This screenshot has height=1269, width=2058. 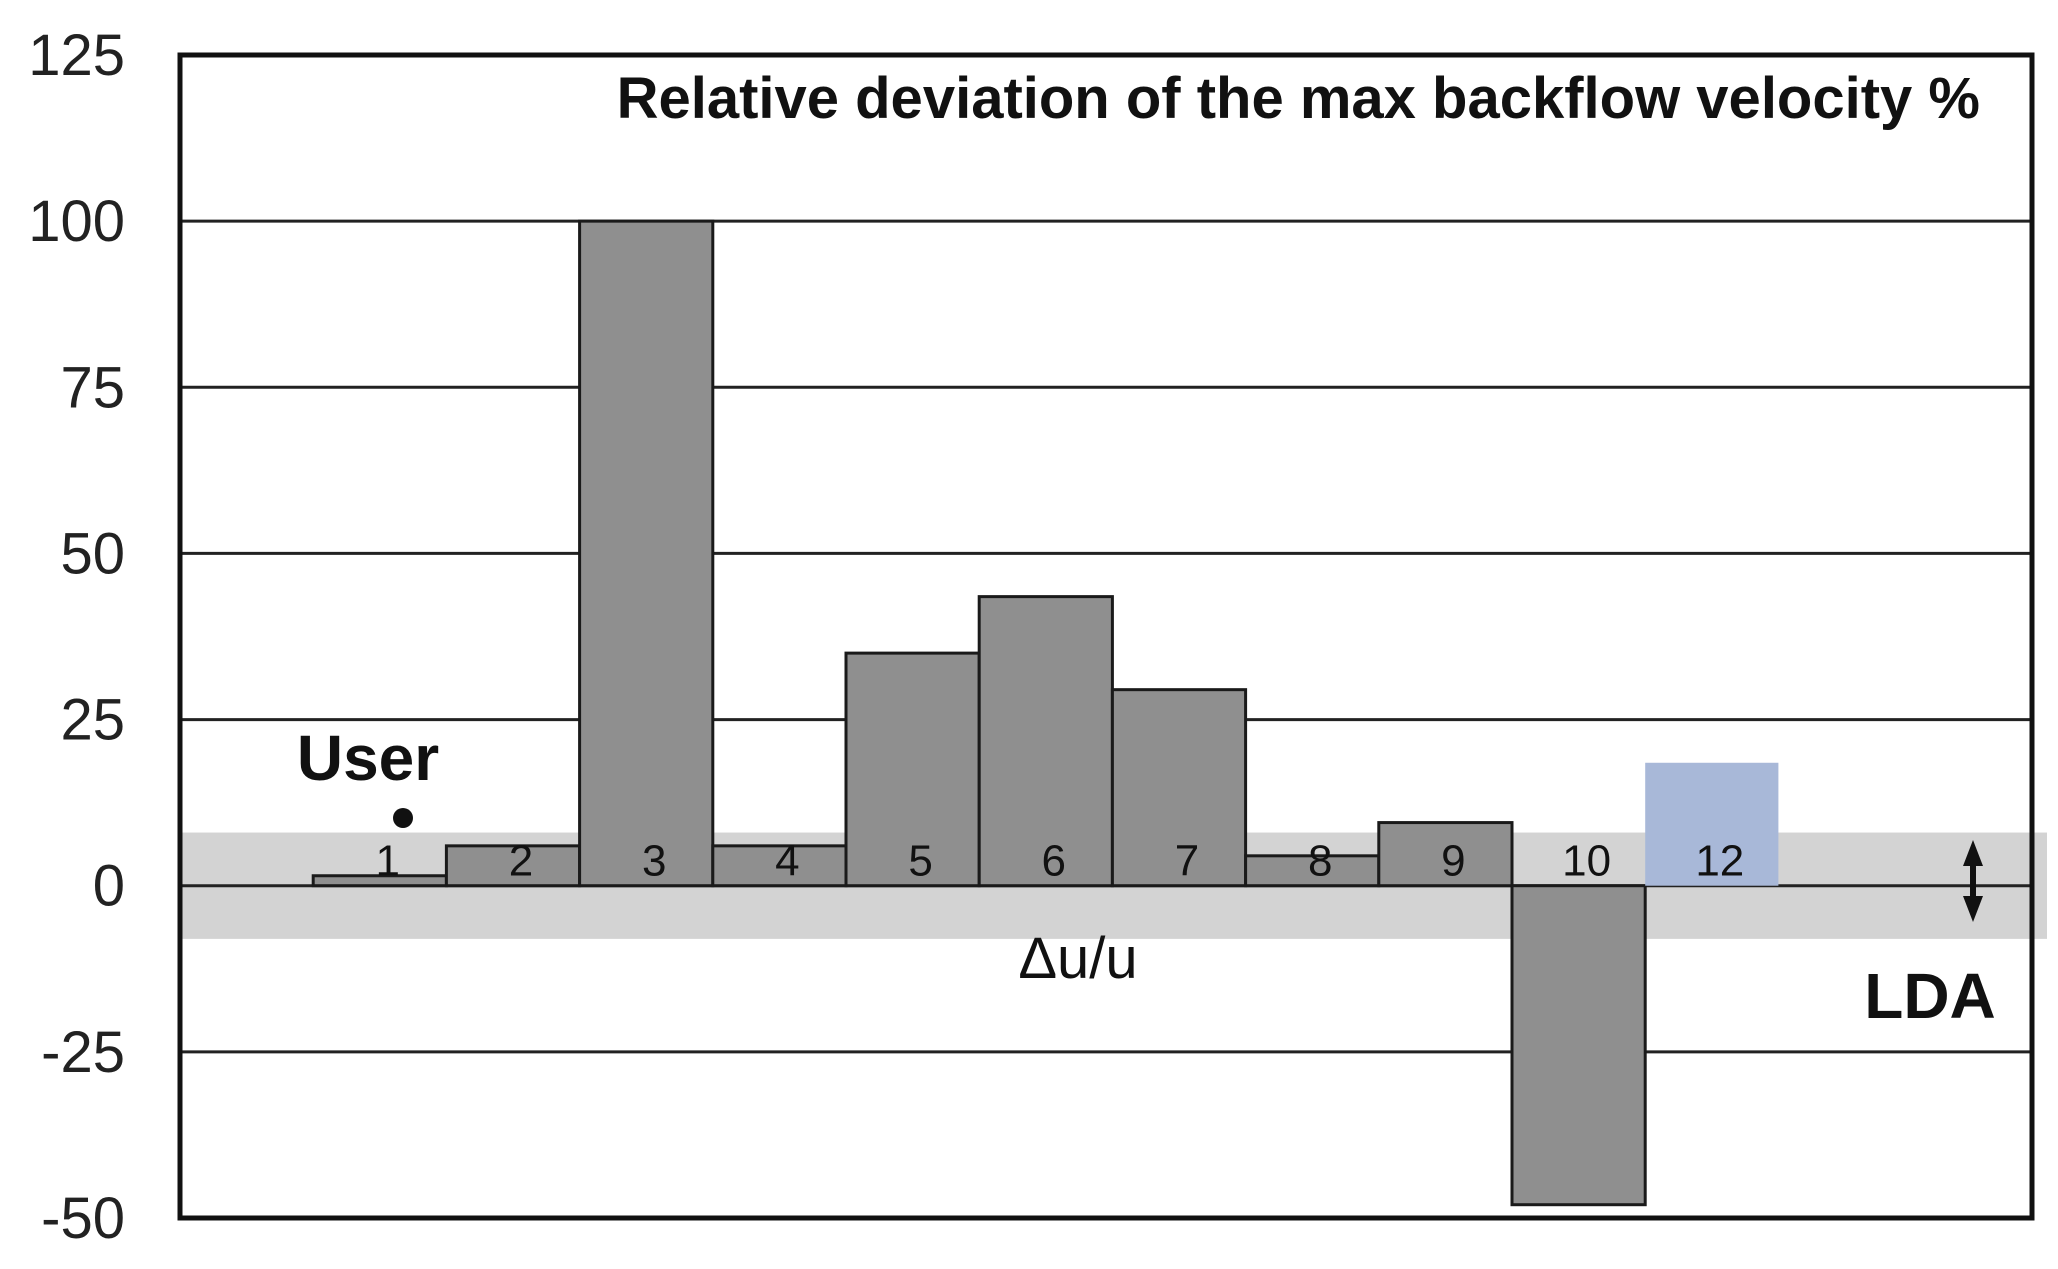 What do you see at coordinates (83, 1218) in the screenshot?
I see `y-tick-label: -50` at bounding box center [83, 1218].